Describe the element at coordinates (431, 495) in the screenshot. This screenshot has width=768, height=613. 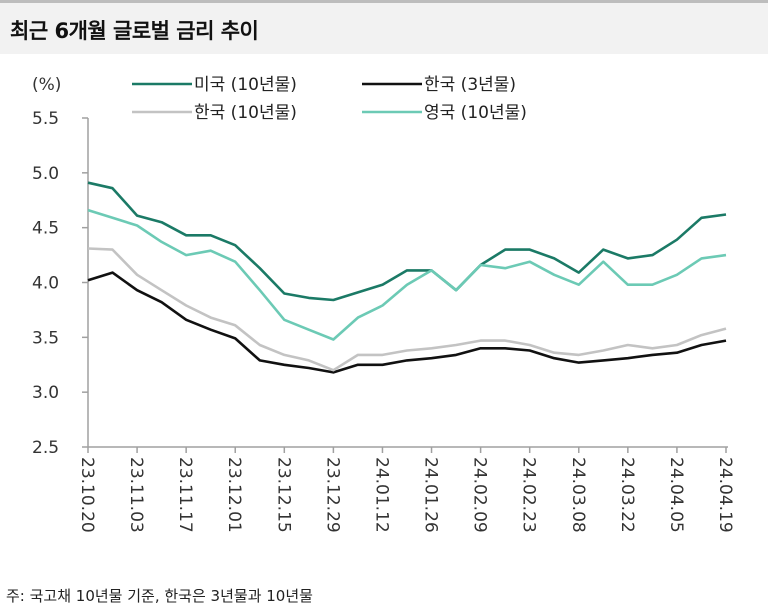
I see `x-tick-label: 24.01.26` at that location.